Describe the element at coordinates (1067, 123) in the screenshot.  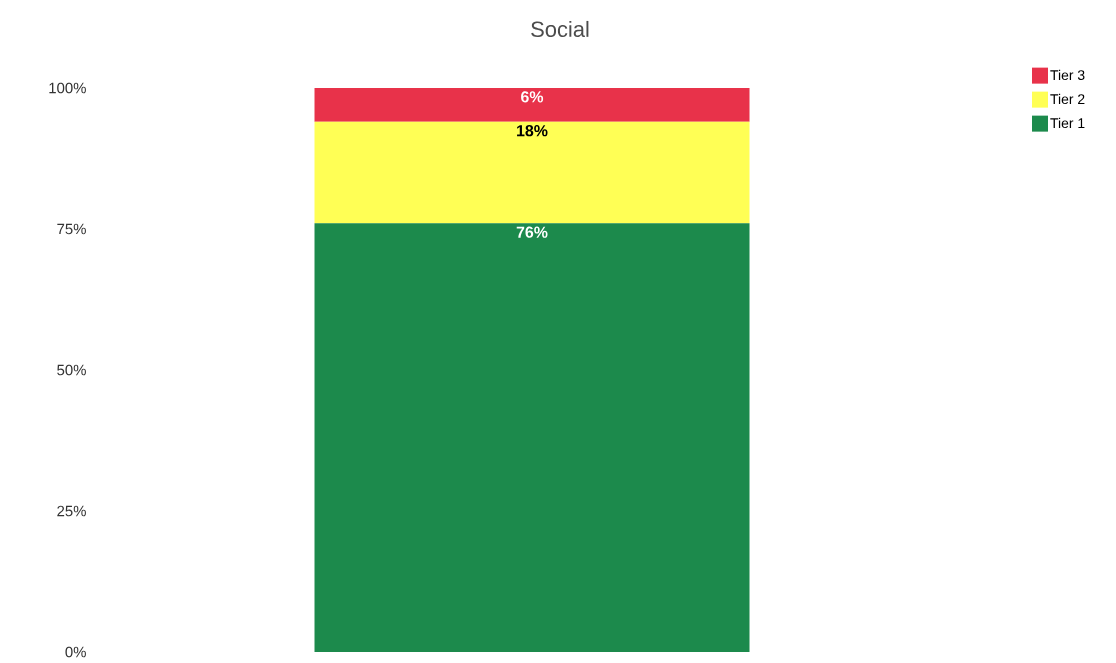
I see `legend-label: Tier 1` at that location.